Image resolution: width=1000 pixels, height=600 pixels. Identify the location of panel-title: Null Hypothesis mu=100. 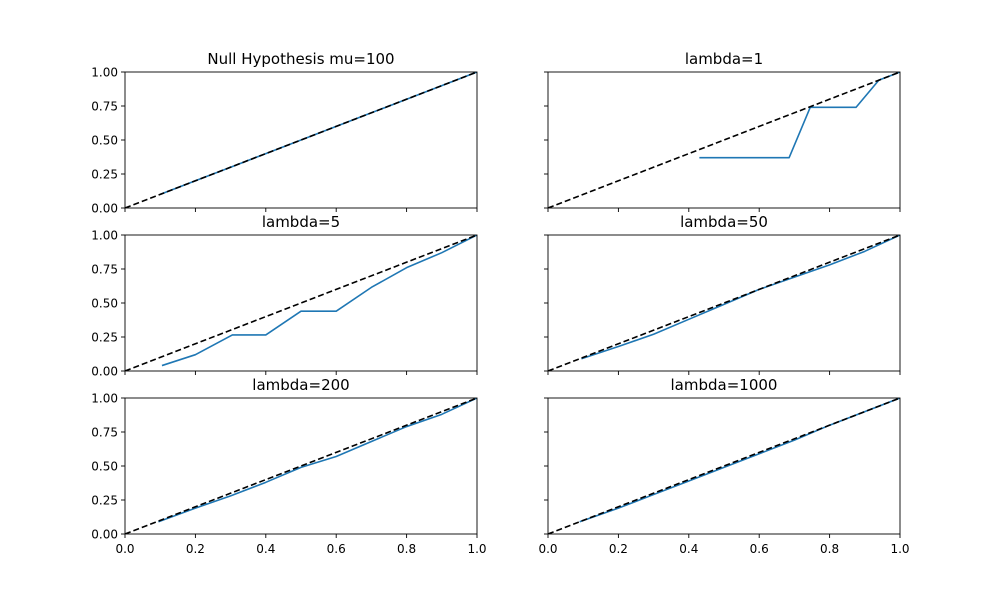
(300, 59).